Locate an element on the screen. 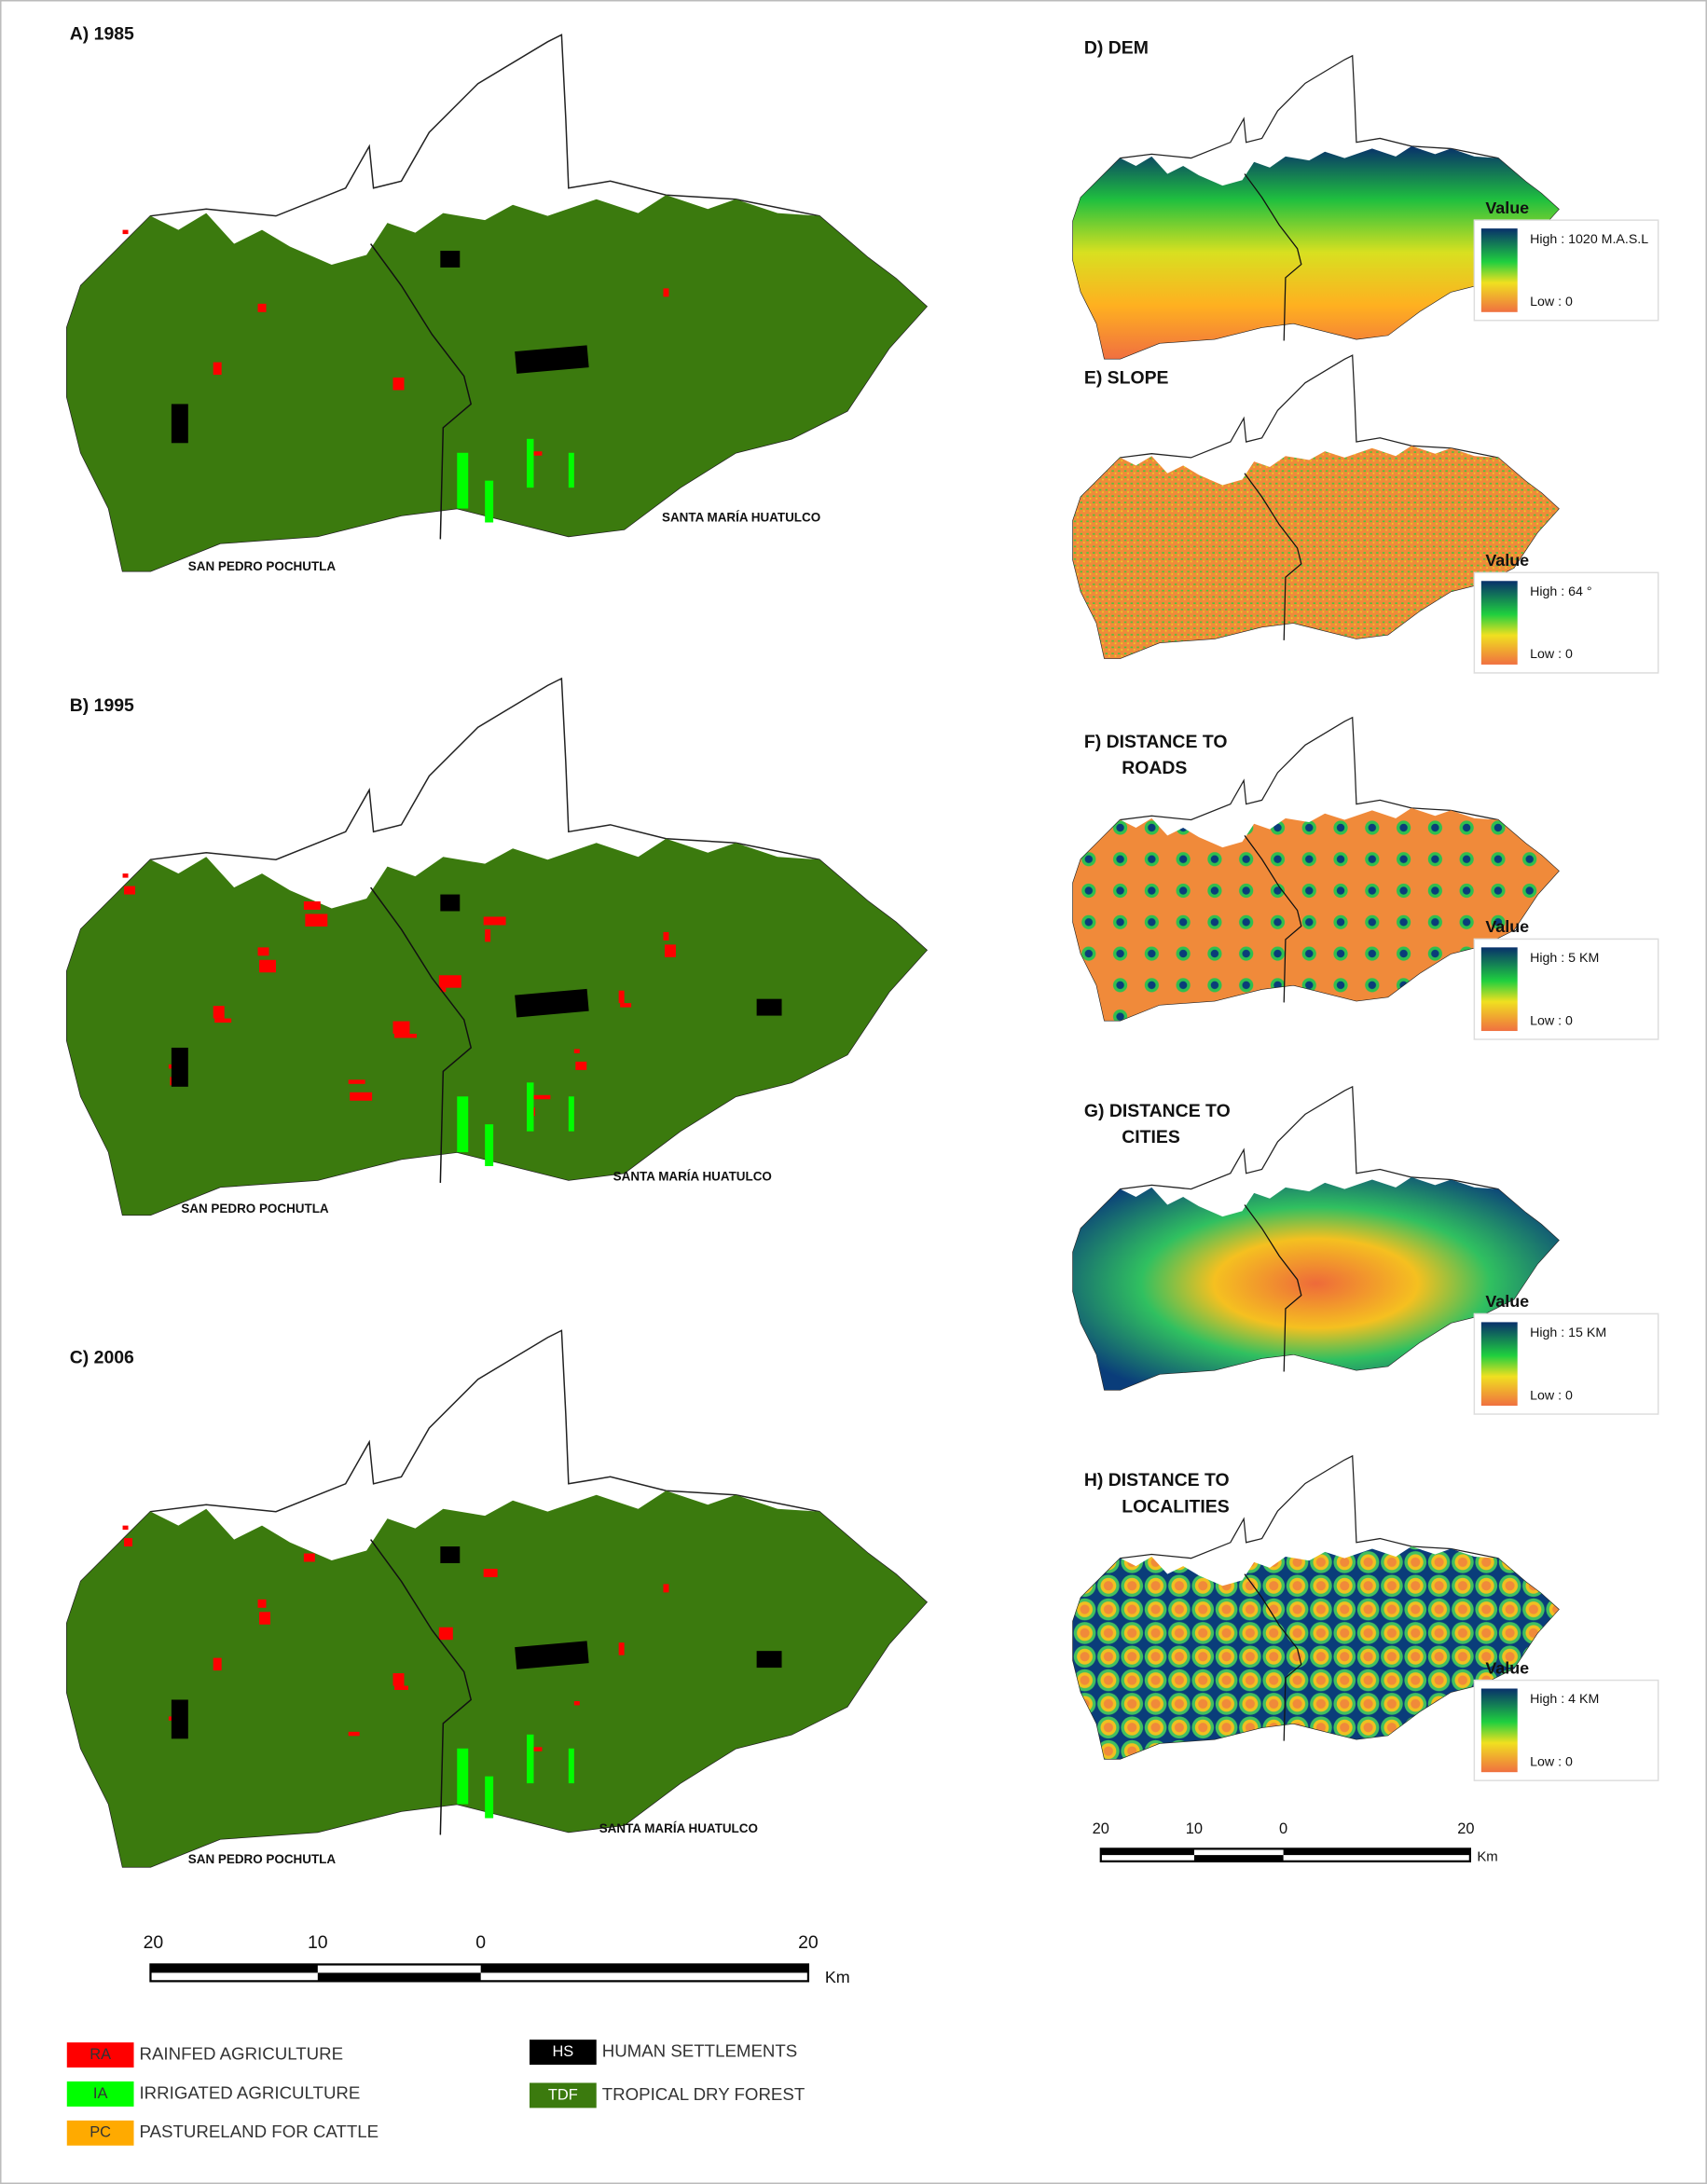  legend-label: HUMAN SETTLEMENTS is located at coordinates (700, 2051).